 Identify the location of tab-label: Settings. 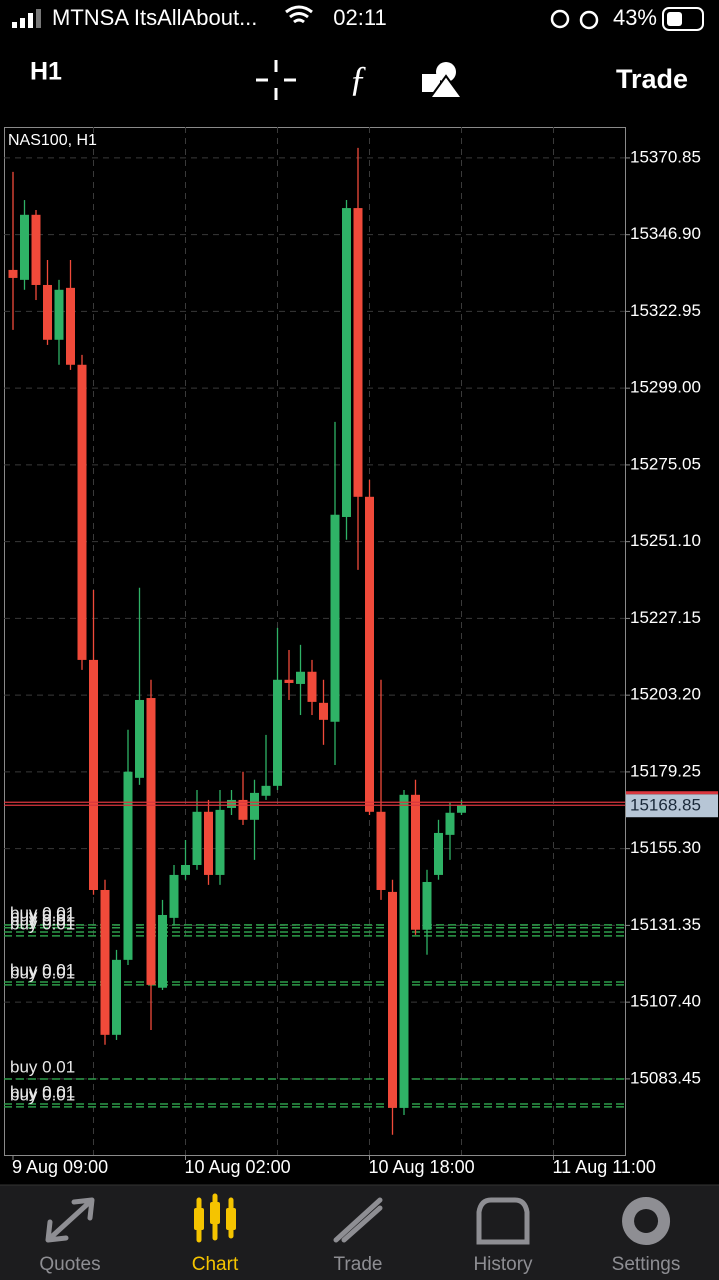
(646, 1264).